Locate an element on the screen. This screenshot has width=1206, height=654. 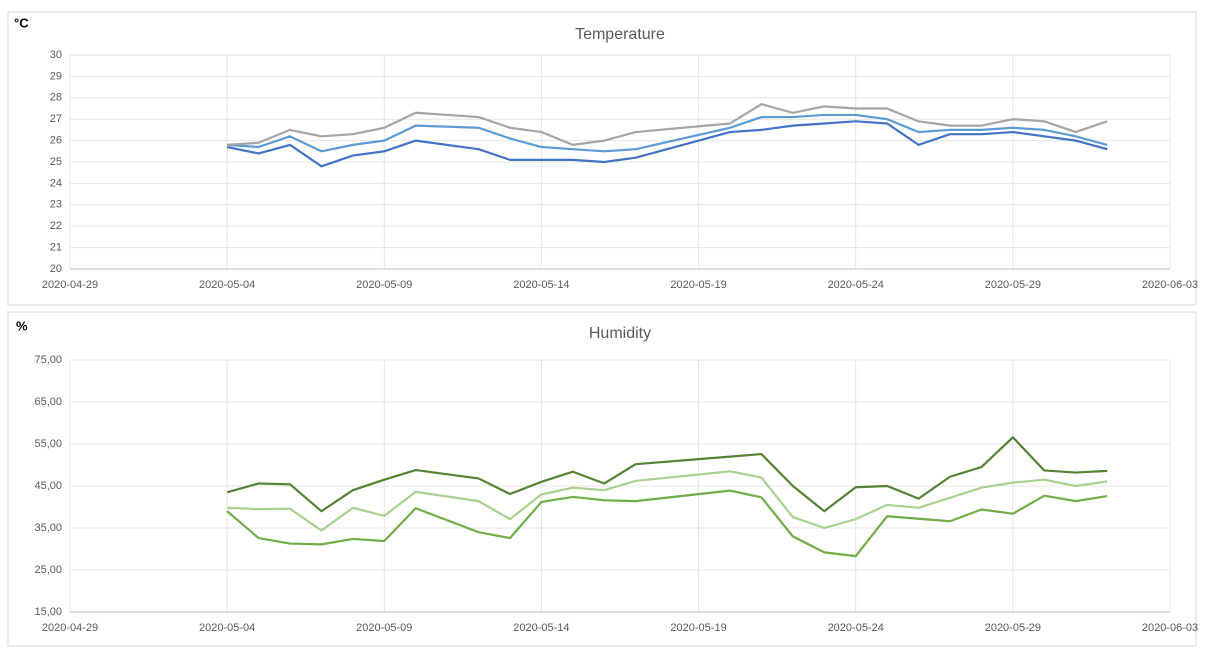
y-tick-label: 20 is located at coordinates (56, 269).